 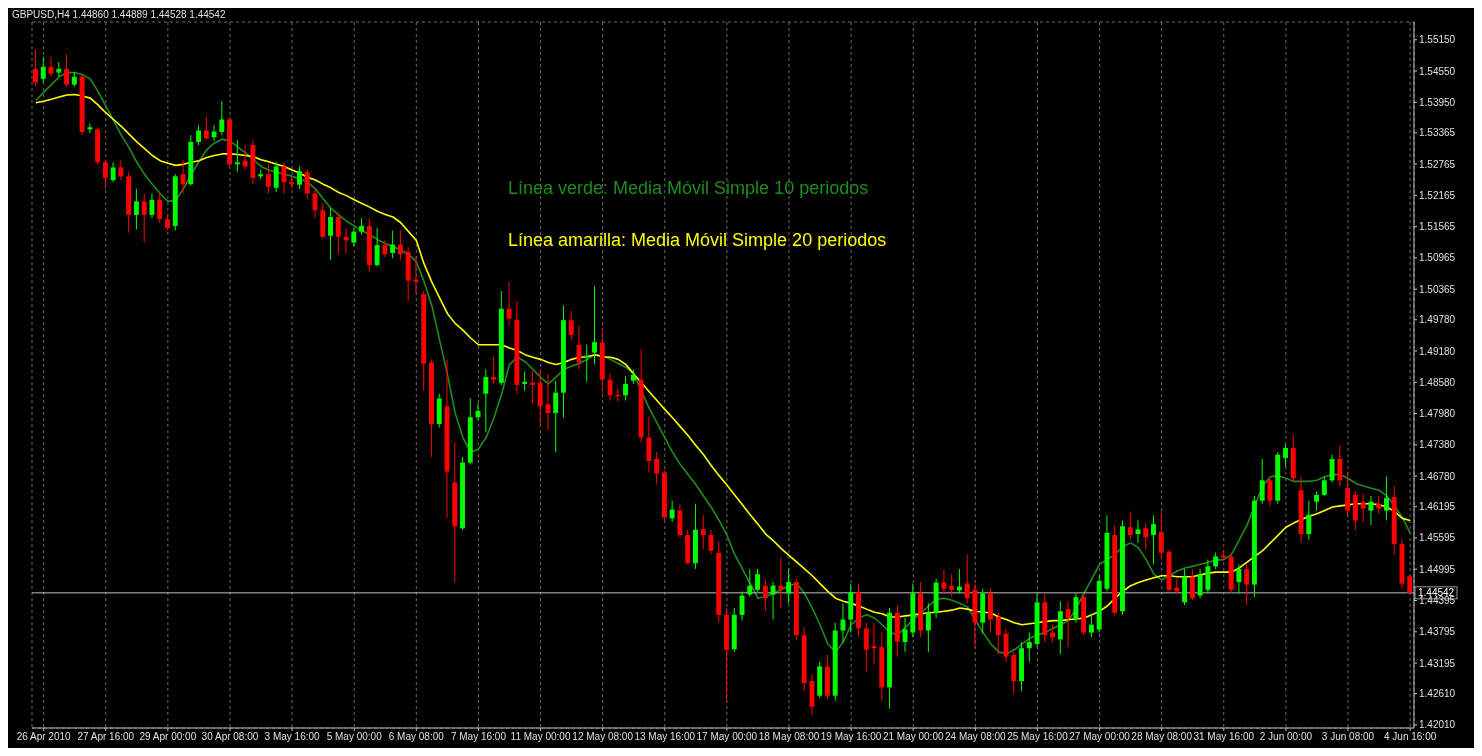 I want to click on y-tick-label: 1.54550, so click(x=1437, y=71).